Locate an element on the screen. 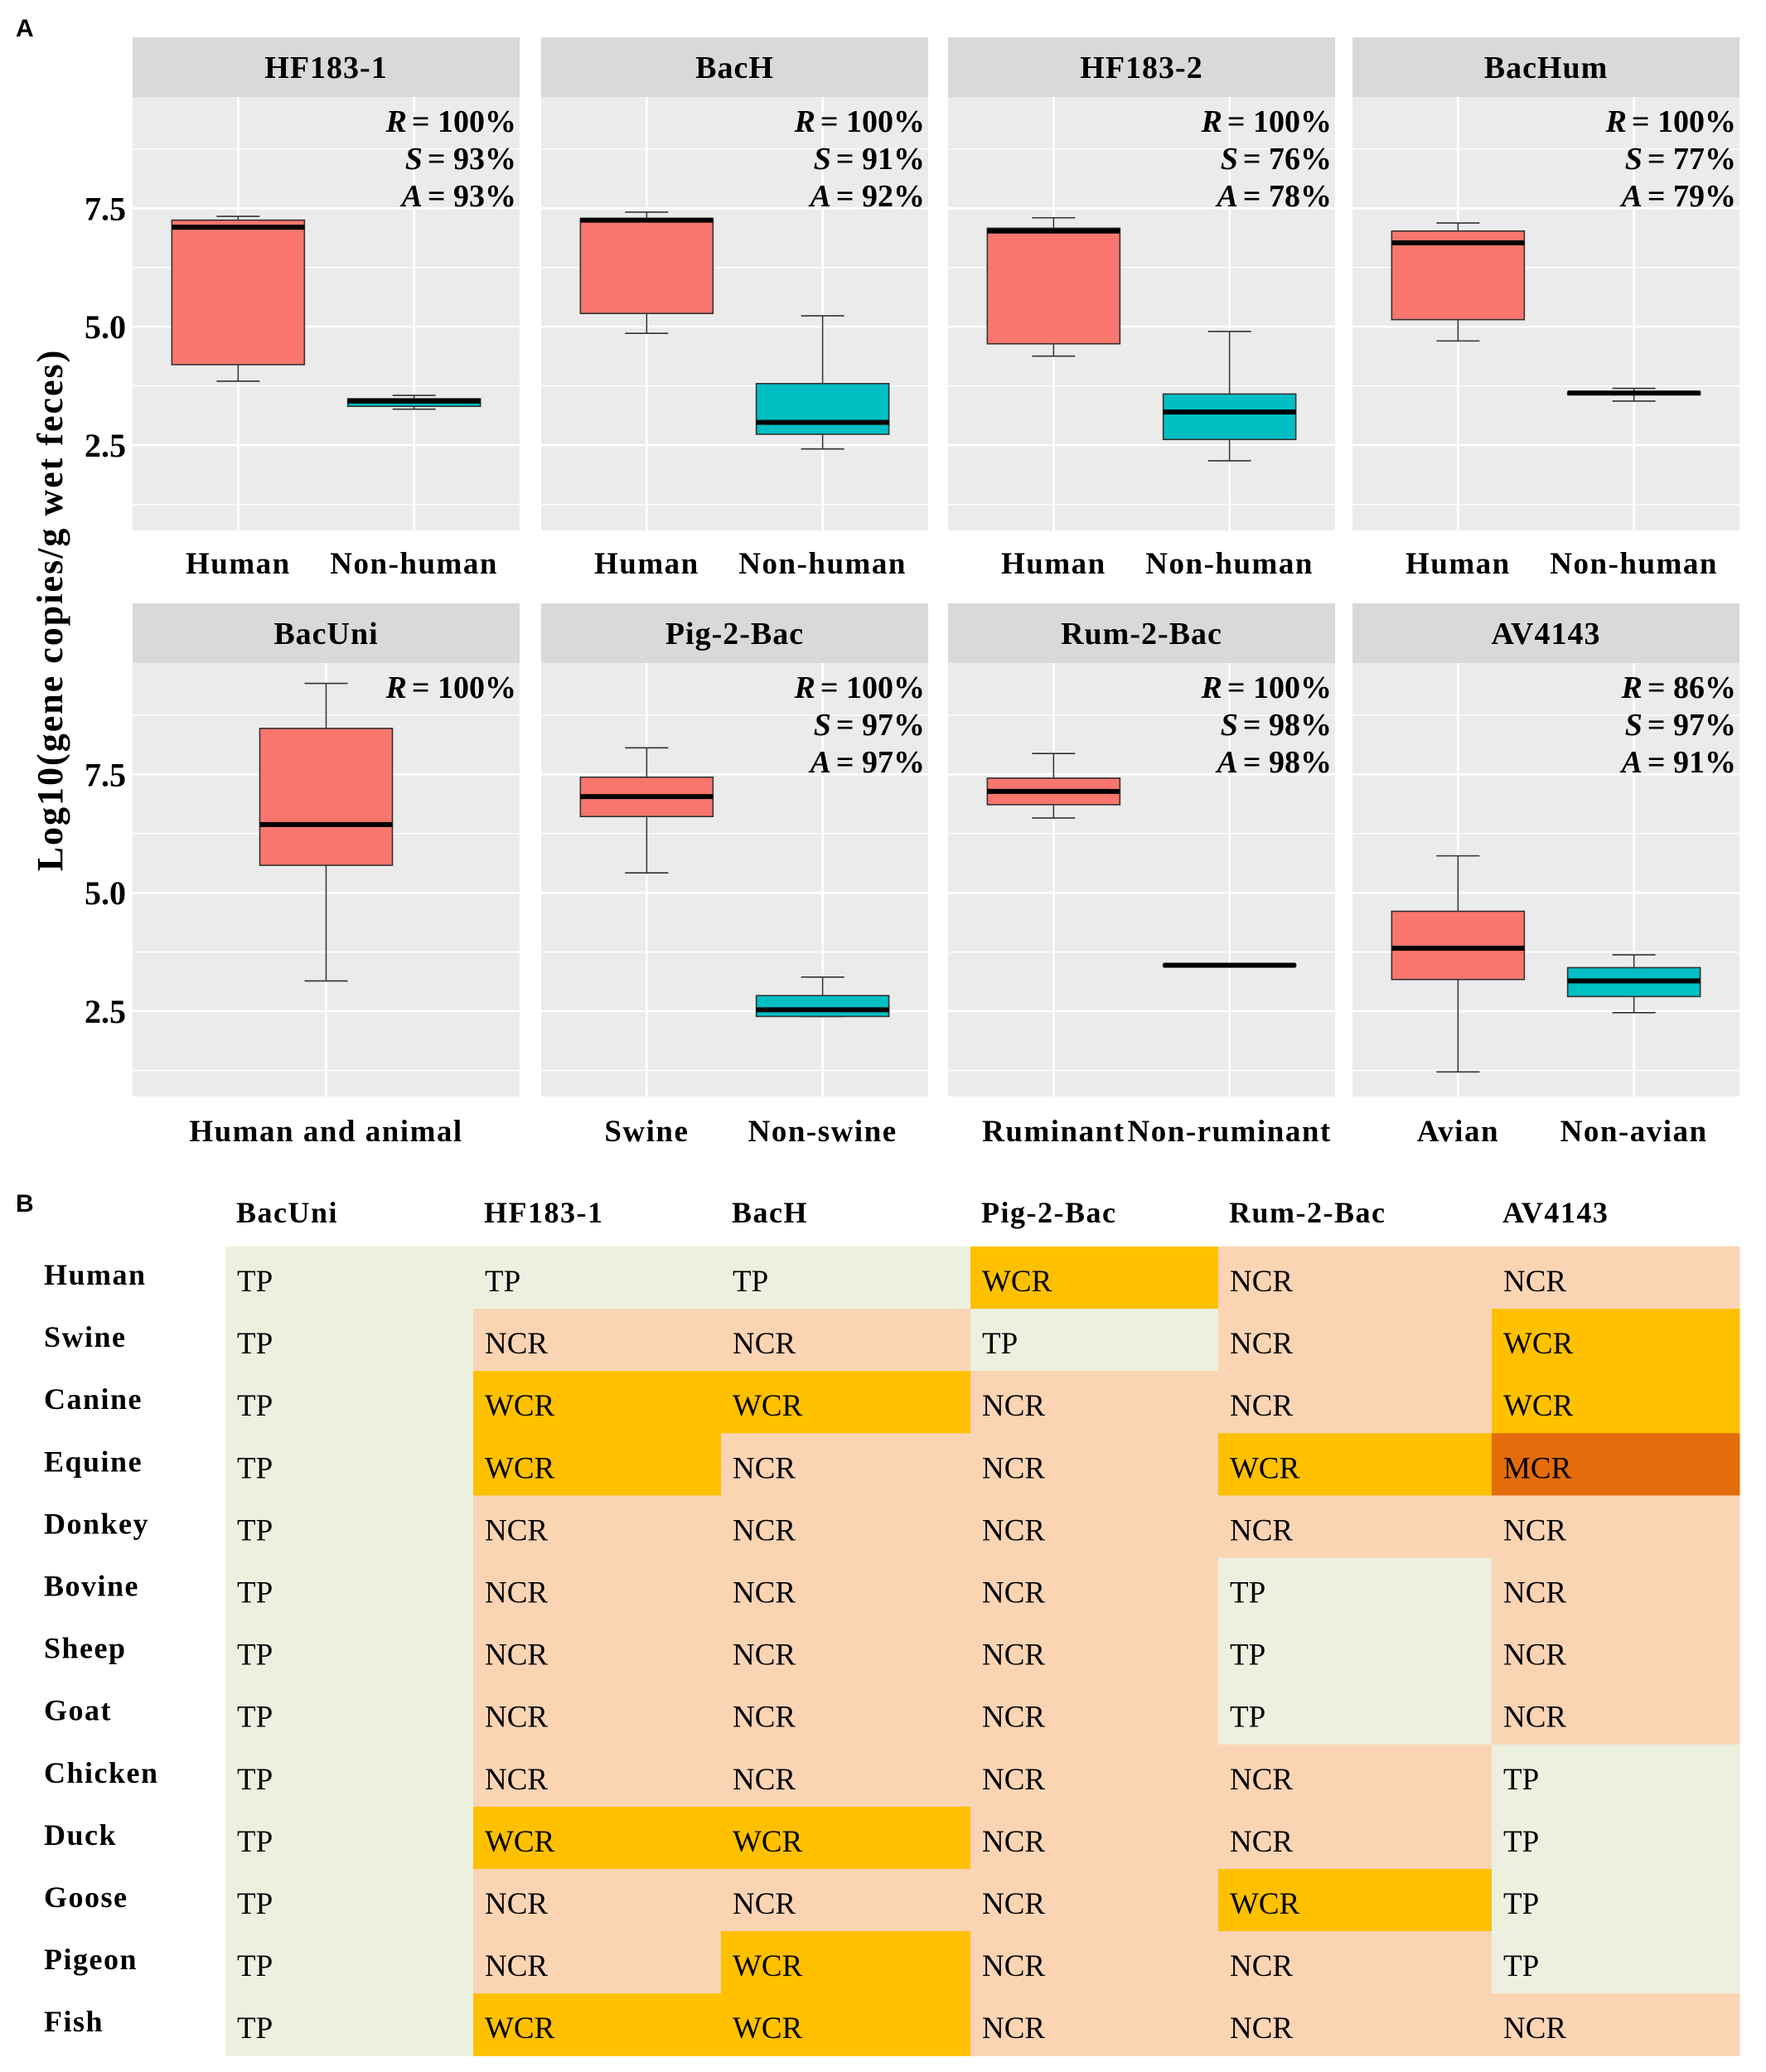  y-tick-label: 2.5 is located at coordinates (105, 445).